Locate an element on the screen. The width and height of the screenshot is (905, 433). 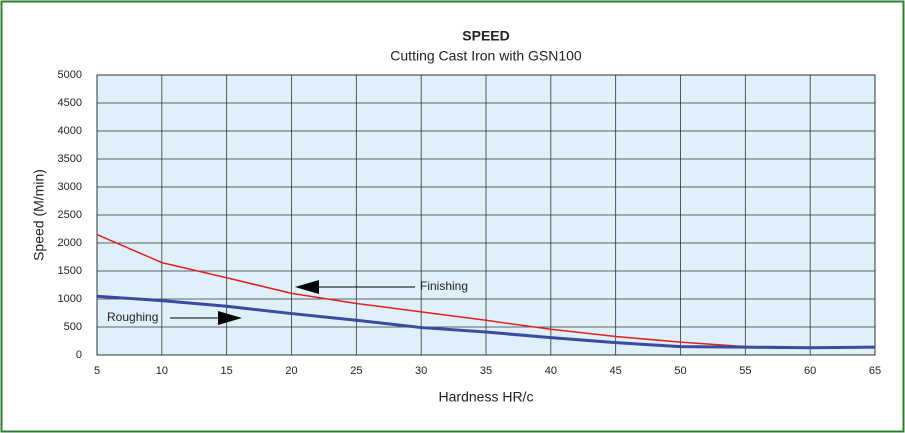
y-tick-label: 5000 is located at coordinates (70, 75).